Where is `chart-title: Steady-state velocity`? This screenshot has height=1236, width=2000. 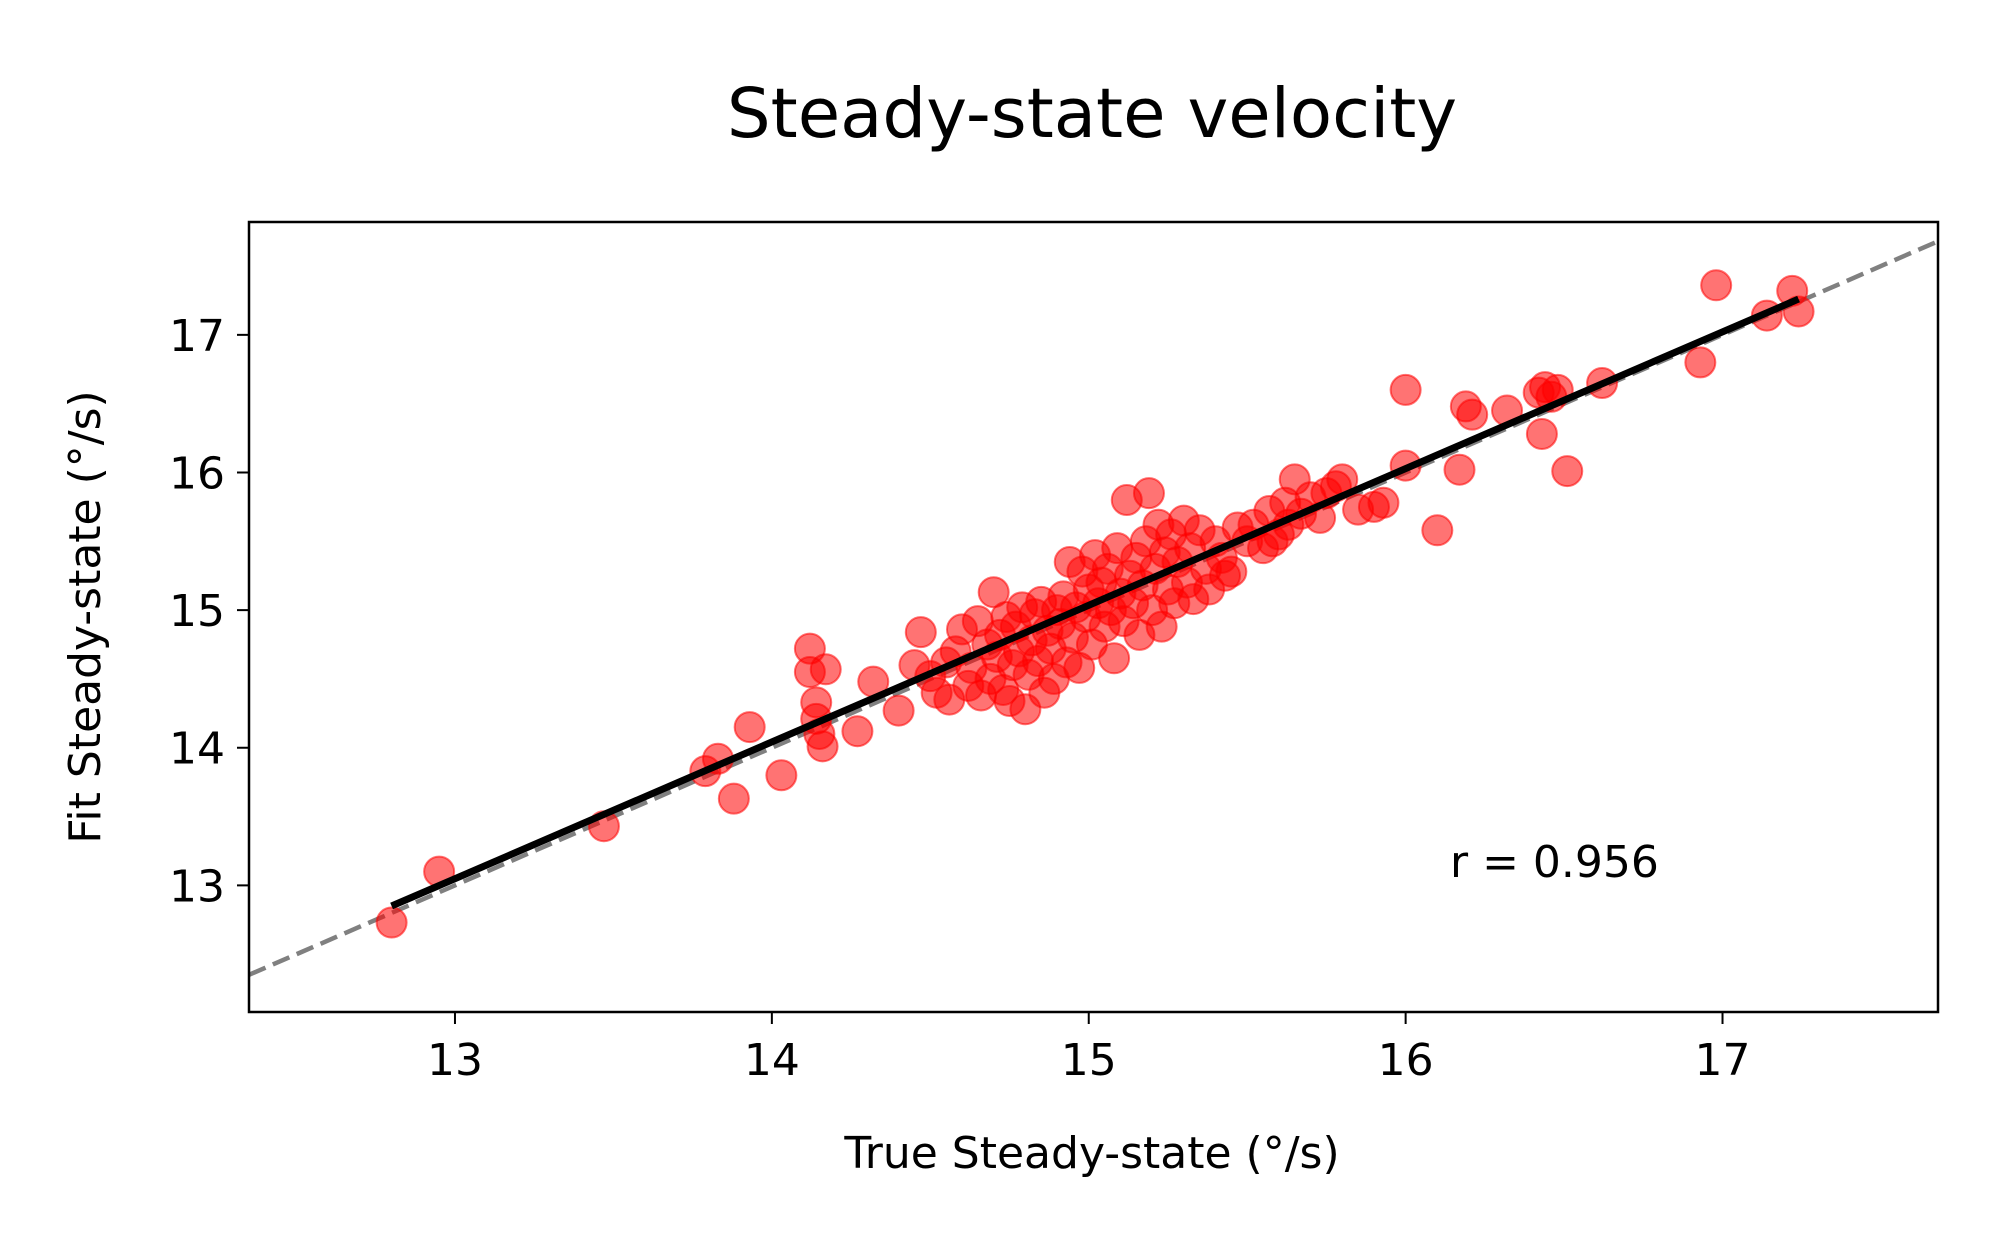
chart-title: Steady-state velocity is located at coordinates (1092, 114).